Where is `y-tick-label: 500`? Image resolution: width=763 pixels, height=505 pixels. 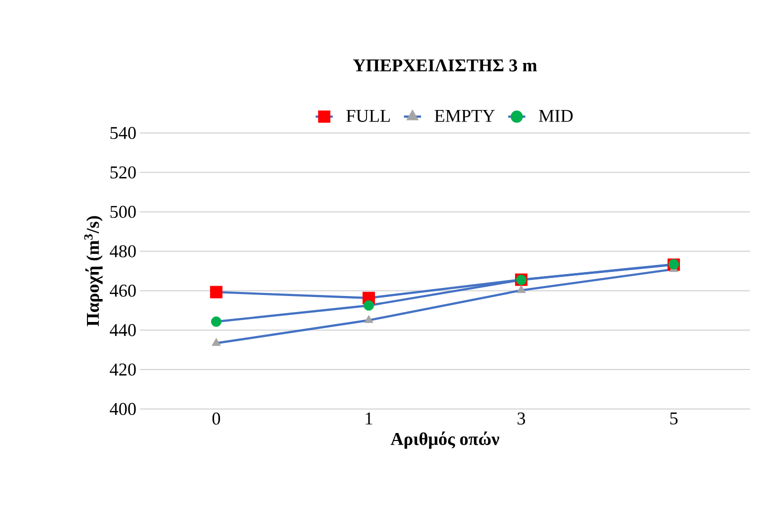 y-tick-label: 500 is located at coordinates (123, 212).